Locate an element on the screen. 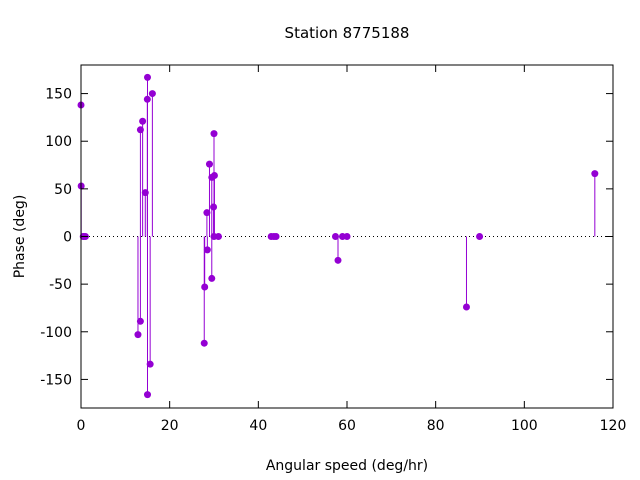  y-tick-label: 0 is located at coordinates (67, 238).